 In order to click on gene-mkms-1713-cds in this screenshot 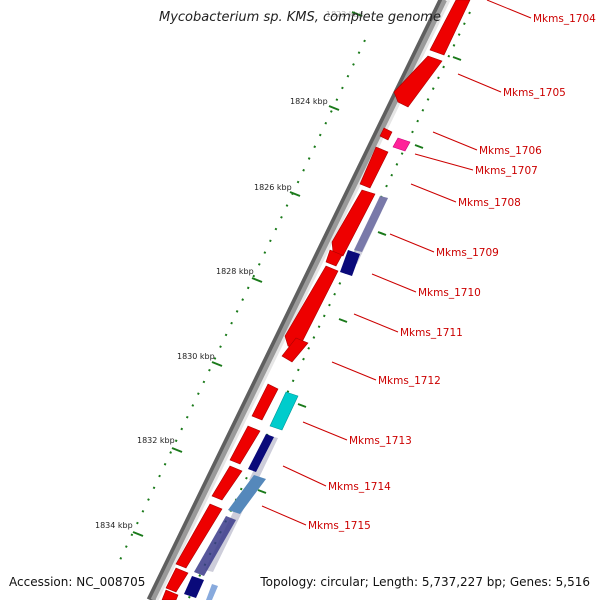, I will do `click(245, 445)`.